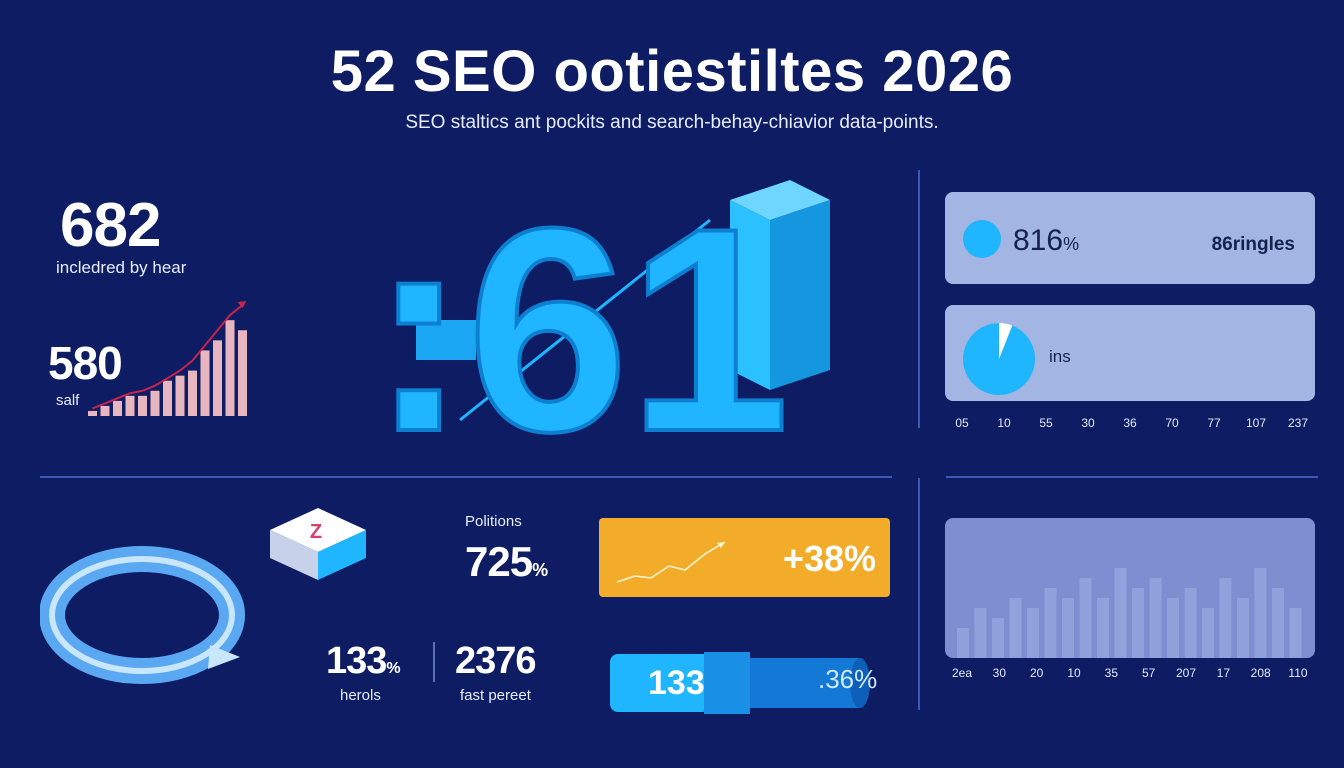 This screenshot has width=1344, height=768. Describe the element at coordinates (466, 477) in the screenshot. I see `horizontal-divider-left` at that location.